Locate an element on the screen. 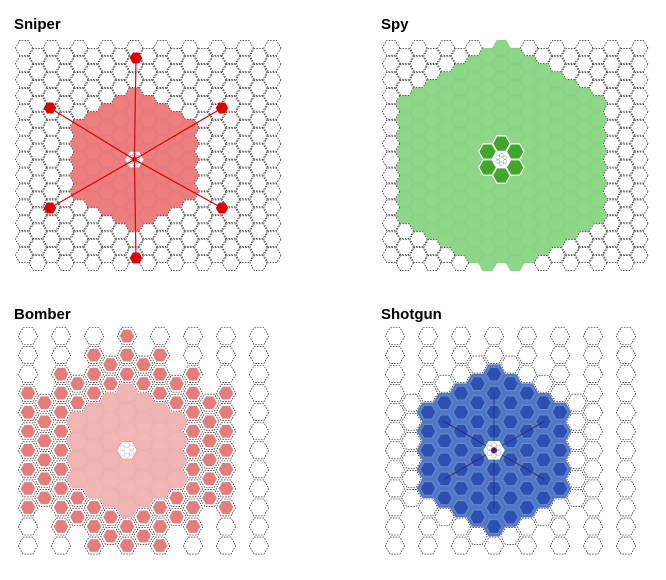 Image resolution: width=666 pixels, height=580 pixels. center-ring-hex is located at coordinates (498, 453).